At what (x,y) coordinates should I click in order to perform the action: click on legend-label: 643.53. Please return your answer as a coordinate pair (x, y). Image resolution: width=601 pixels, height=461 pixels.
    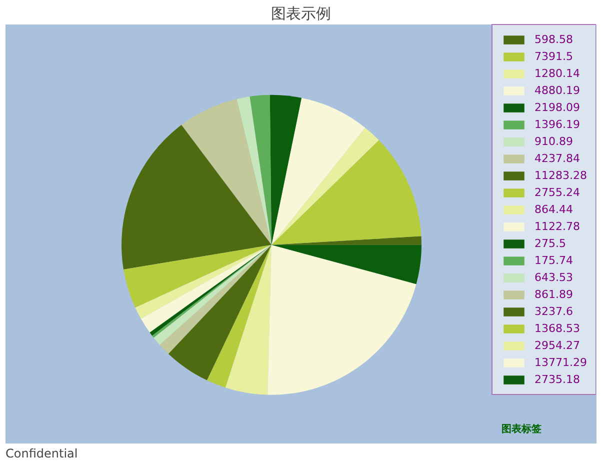
    Looking at the image, I should click on (553, 277).